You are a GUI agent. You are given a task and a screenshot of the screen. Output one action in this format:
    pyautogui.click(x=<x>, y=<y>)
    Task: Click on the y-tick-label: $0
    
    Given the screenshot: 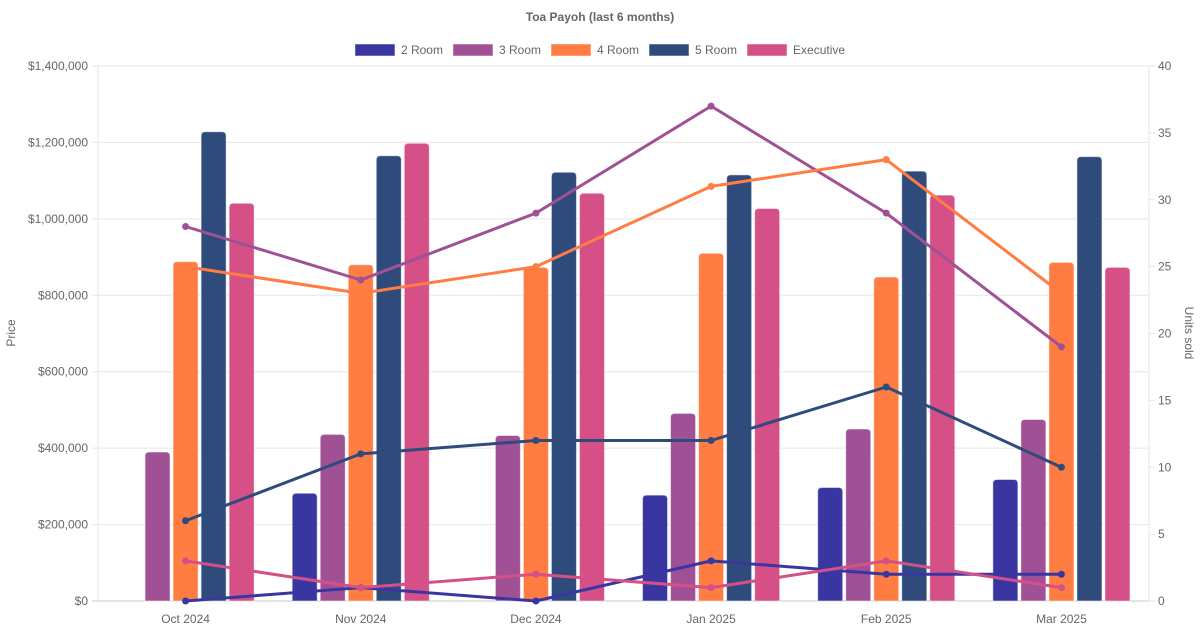 What is the action you would take?
    pyautogui.click(x=82, y=601)
    